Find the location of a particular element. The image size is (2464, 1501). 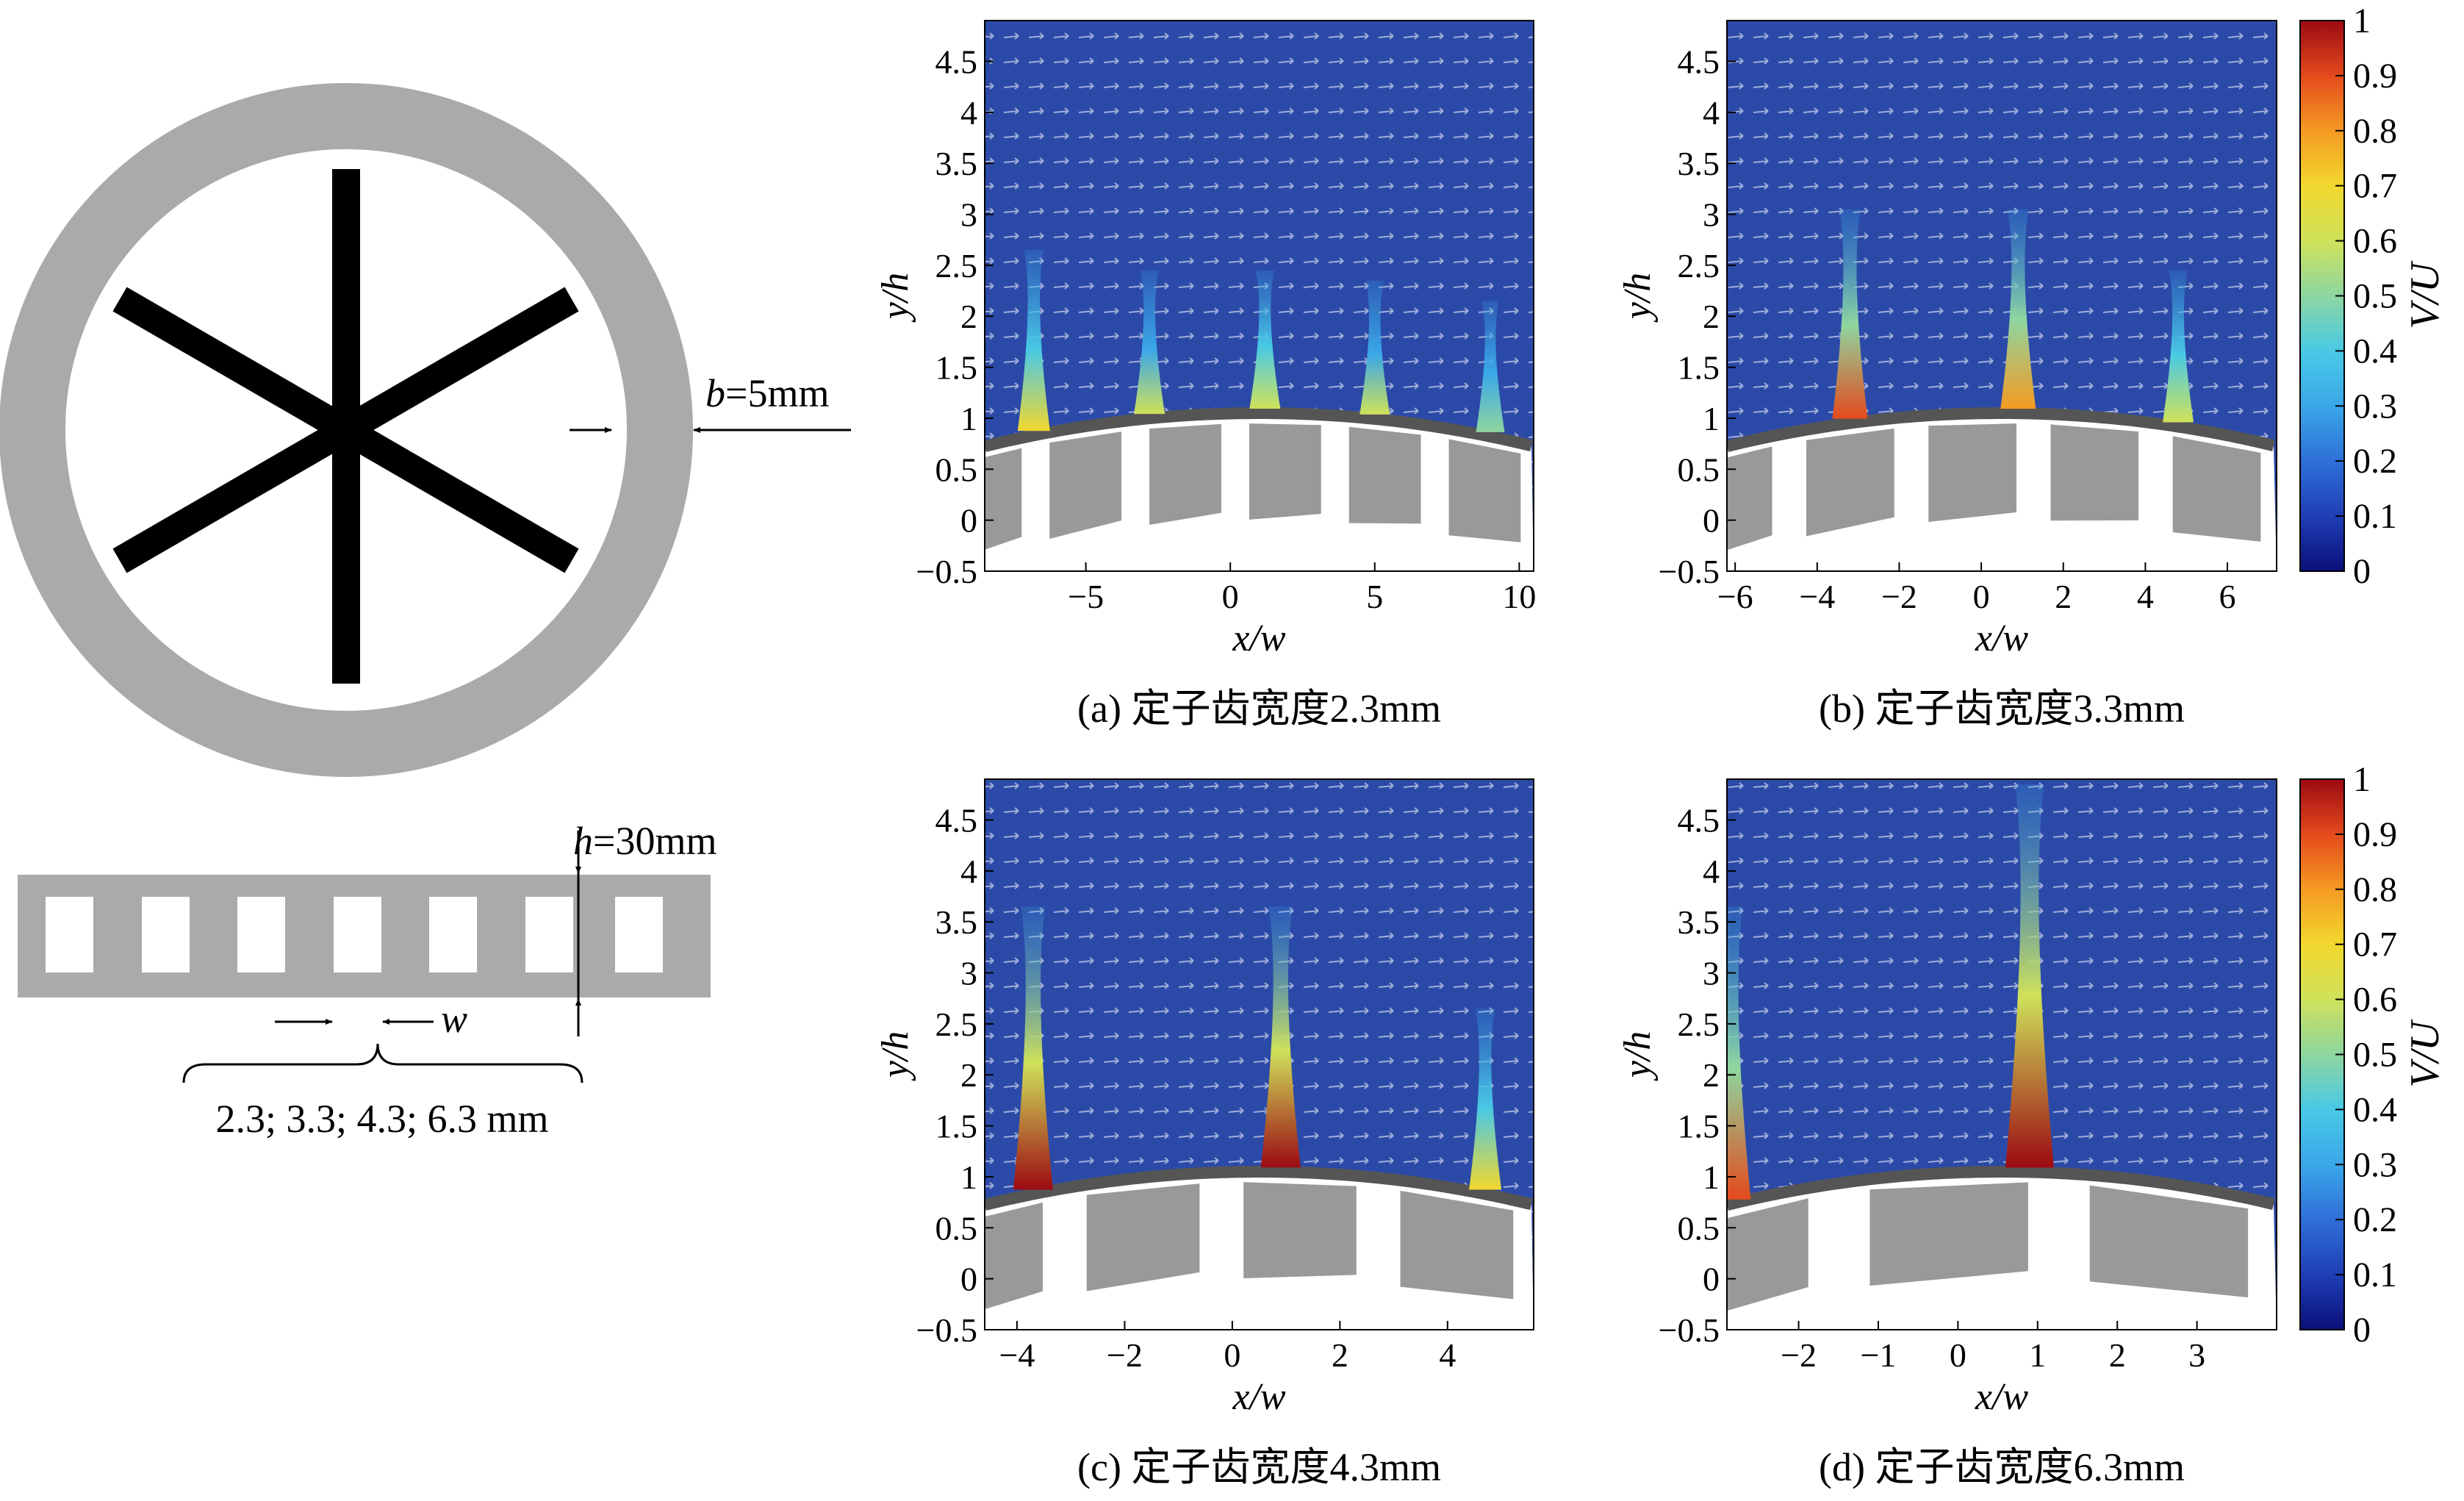

x-tick-label: 10 is located at coordinates (1519, 596).